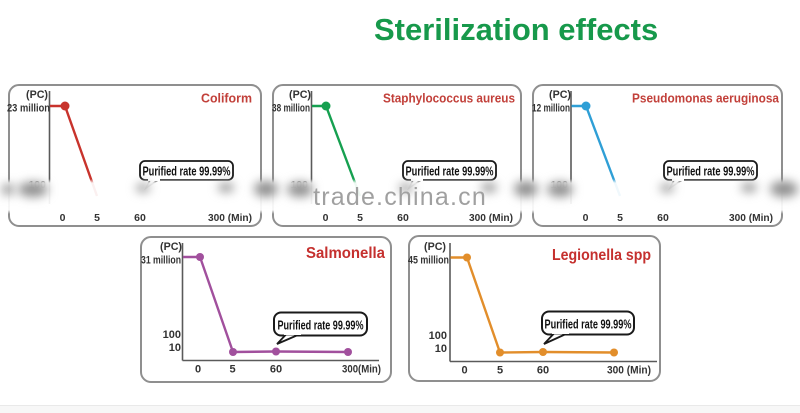  I want to click on svg-text: Pseudomonas aeruginosa, so click(706, 98).